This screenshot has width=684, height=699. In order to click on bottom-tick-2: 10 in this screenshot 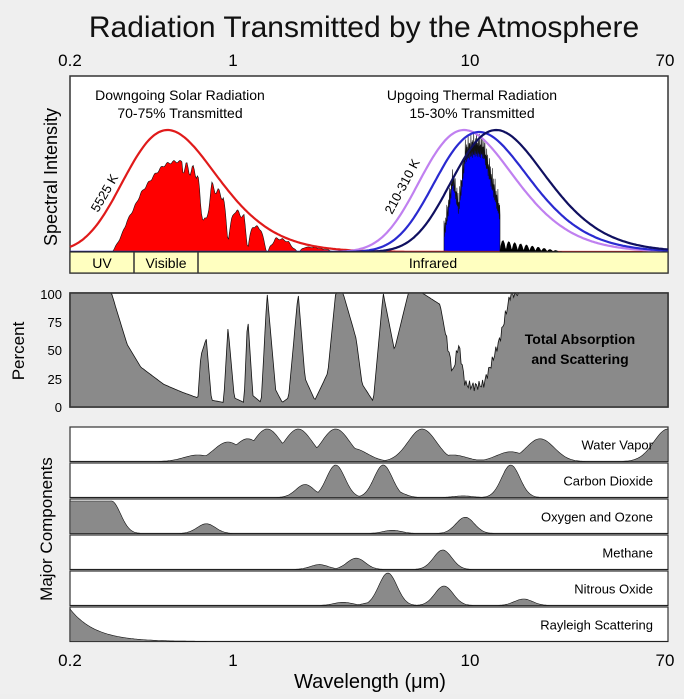, I will do `click(470, 660)`.